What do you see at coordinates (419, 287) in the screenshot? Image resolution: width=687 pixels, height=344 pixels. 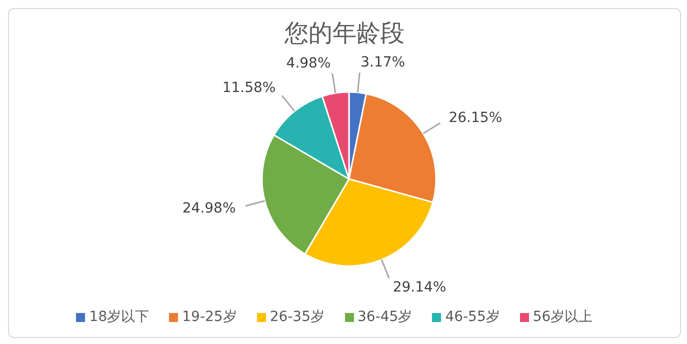 I see `data-label: 29.14%` at bounding box center [419, 287].